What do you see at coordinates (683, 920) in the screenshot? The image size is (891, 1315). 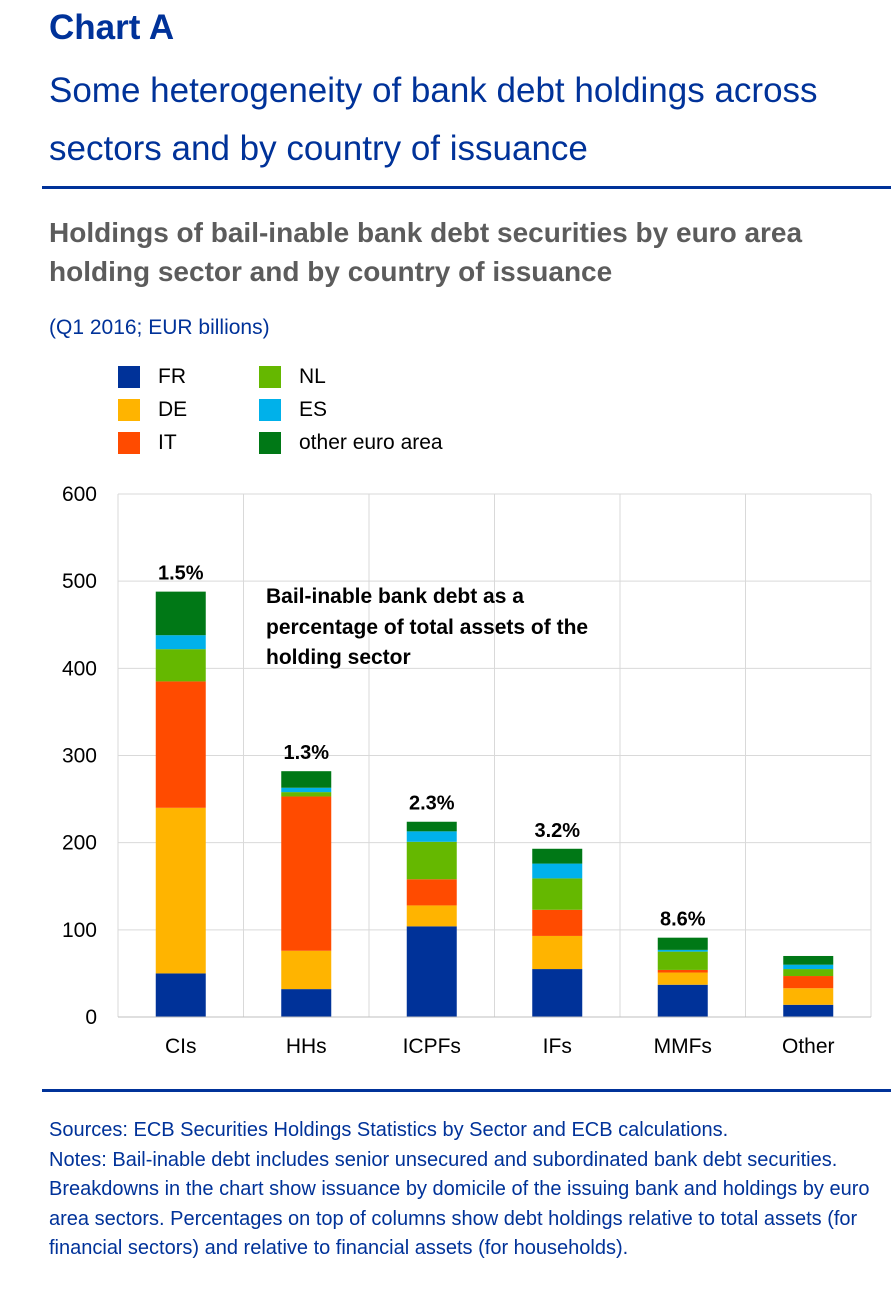 I see `percent-label: 8.6%` at bounding box center [683, 920].